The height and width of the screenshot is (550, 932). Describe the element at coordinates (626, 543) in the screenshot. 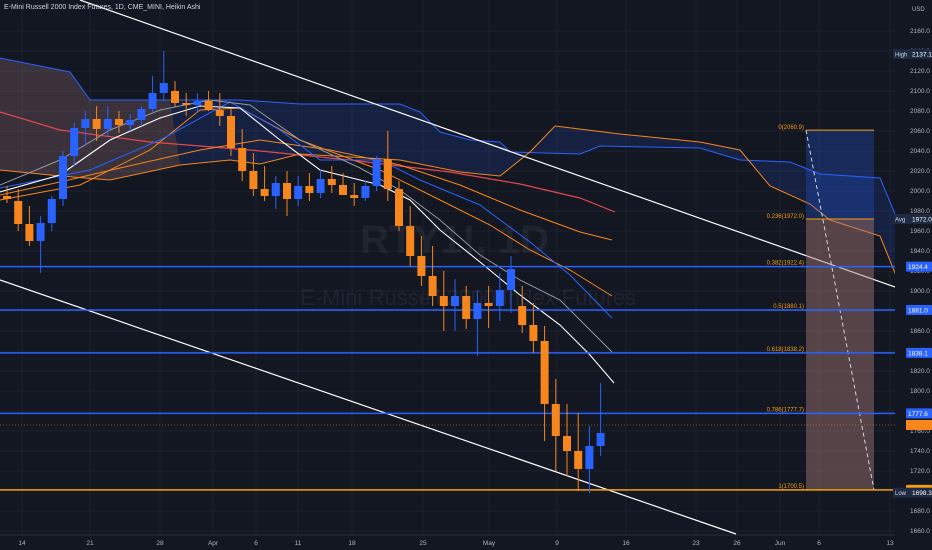

I see `x-tick-label: 16` at that location.